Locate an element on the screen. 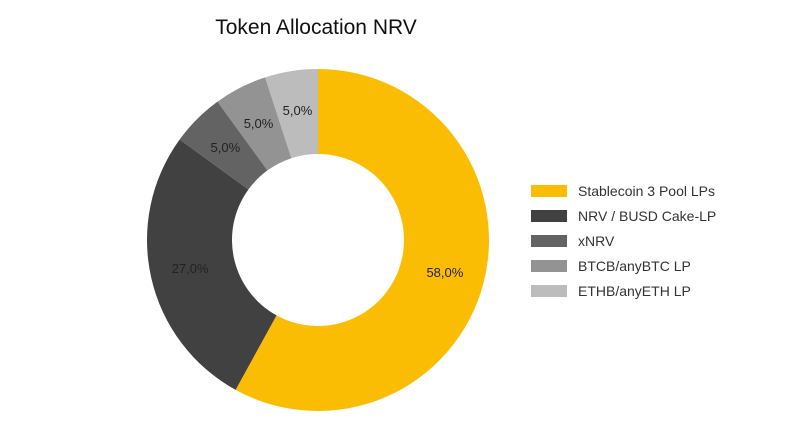 The image size is (800, 425). slice-label-xnrv: 5,0% is located at coordinates (226, 147).